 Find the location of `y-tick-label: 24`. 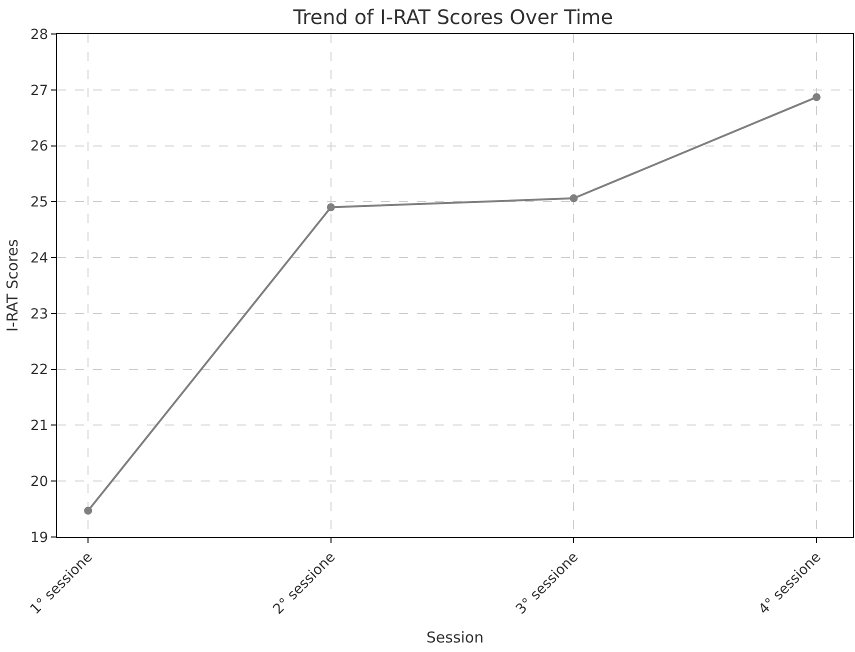

y-tick-label: 24 is located at coordinates (39, 258).